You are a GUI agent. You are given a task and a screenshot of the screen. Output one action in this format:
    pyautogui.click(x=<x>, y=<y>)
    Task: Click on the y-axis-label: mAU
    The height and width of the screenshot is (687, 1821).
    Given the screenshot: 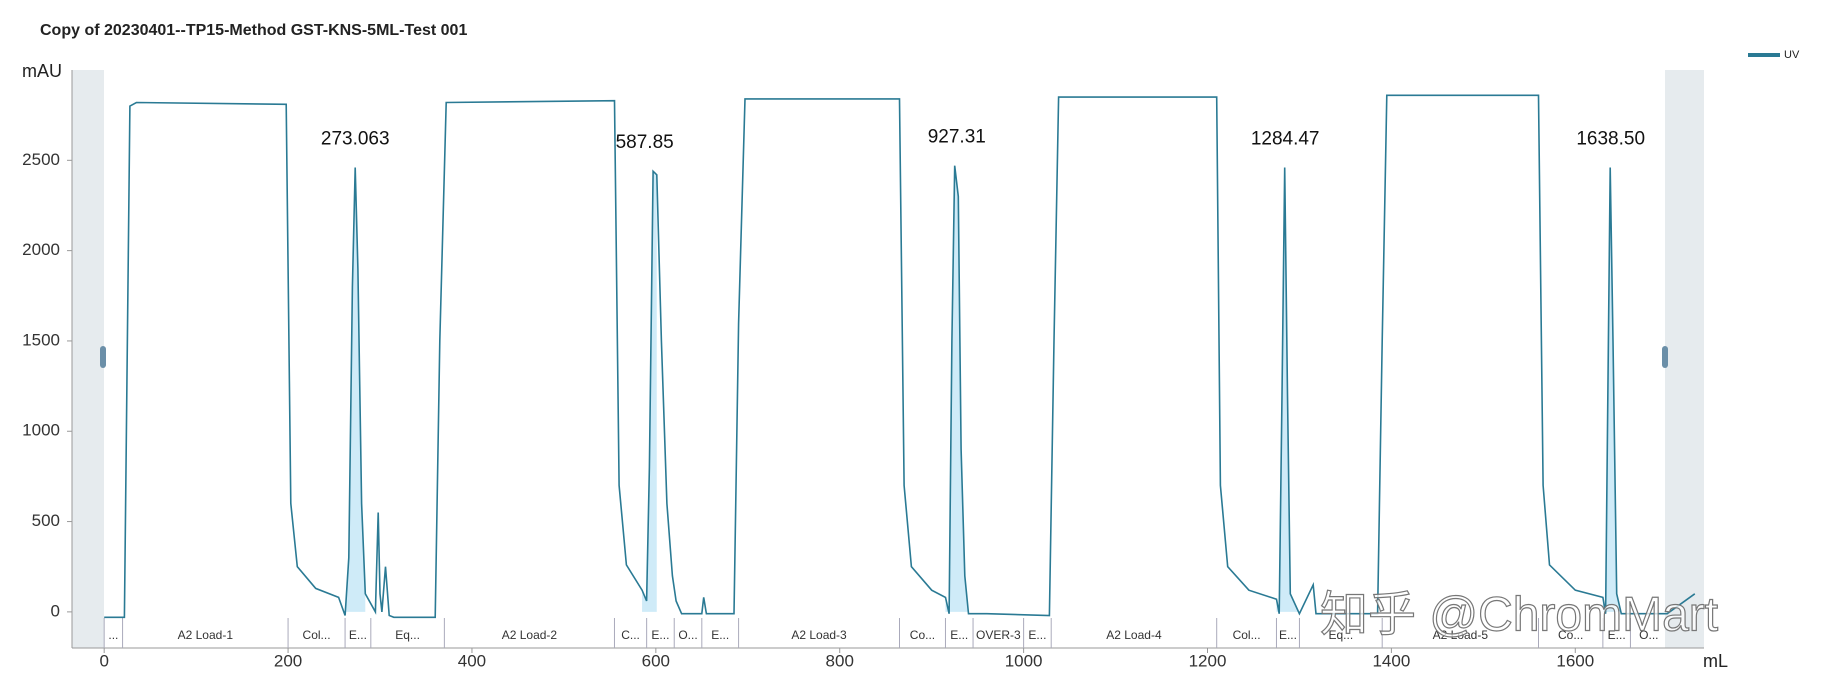 What is the action you would take?
    pyautogui.click(x=42, y=71)
    